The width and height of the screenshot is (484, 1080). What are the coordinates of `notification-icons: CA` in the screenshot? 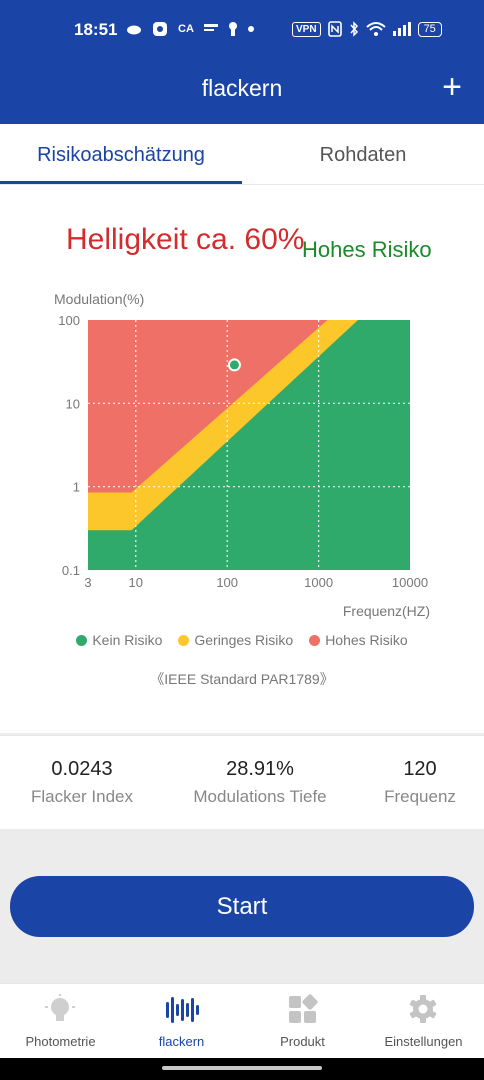 It's located at (190, 29).